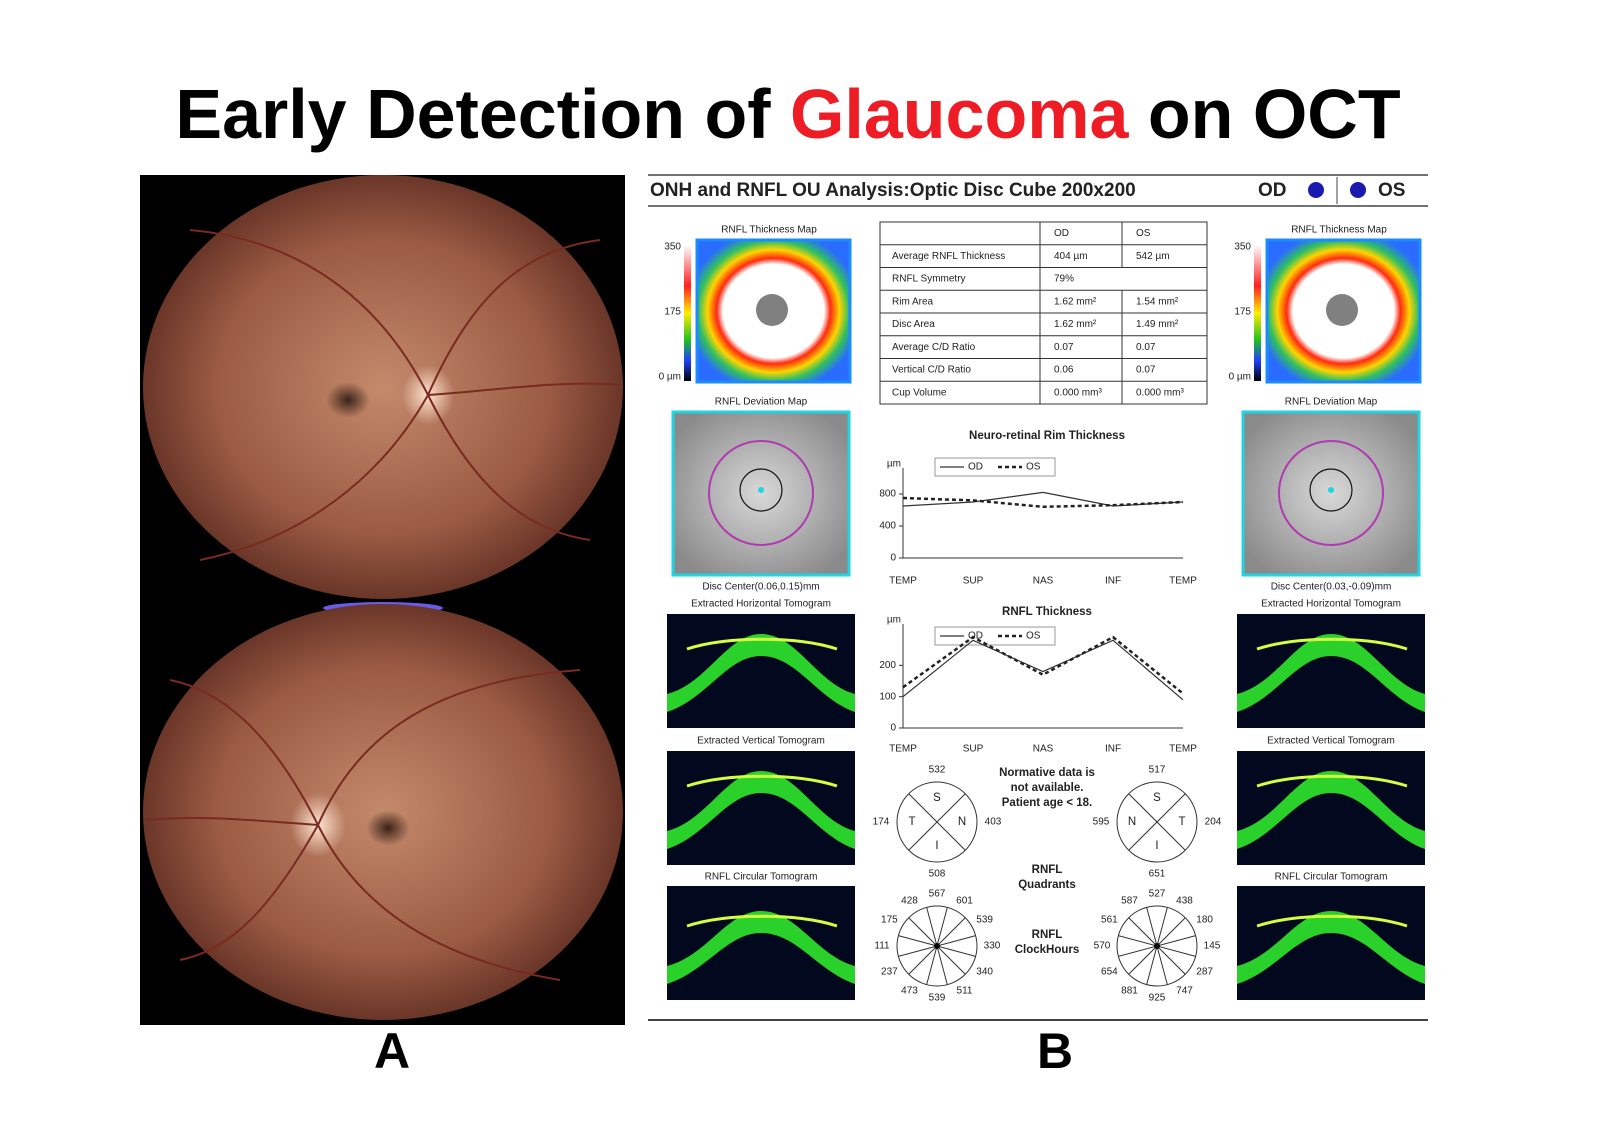 This screenshot has width=1600, height=1135. Describe the element at coordinates (993, 822) in the screenshot. I see `quadrant-value: 403` at that location.